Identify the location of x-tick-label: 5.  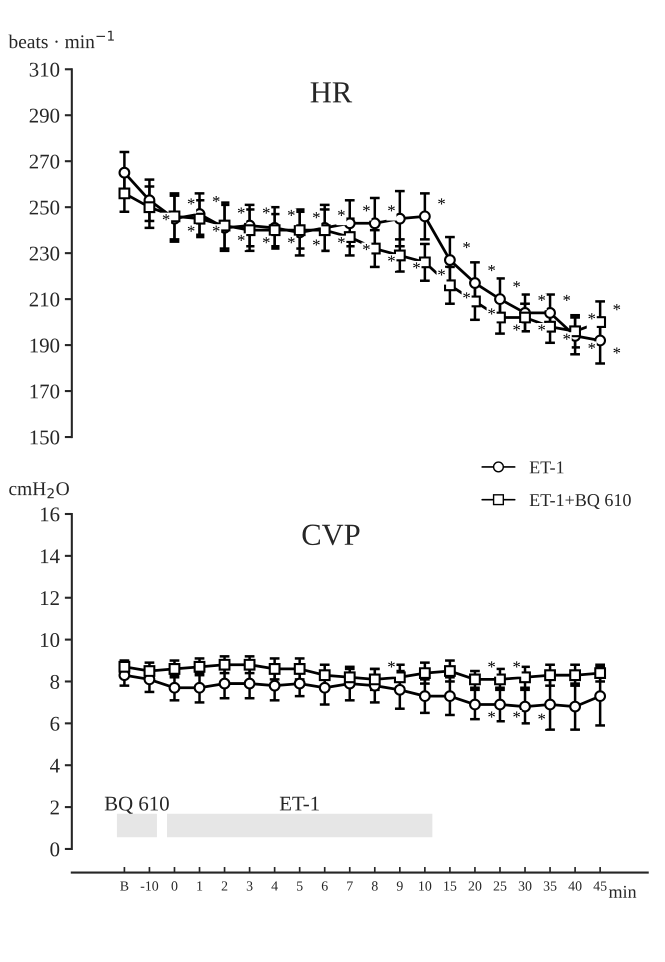
(300, 886).